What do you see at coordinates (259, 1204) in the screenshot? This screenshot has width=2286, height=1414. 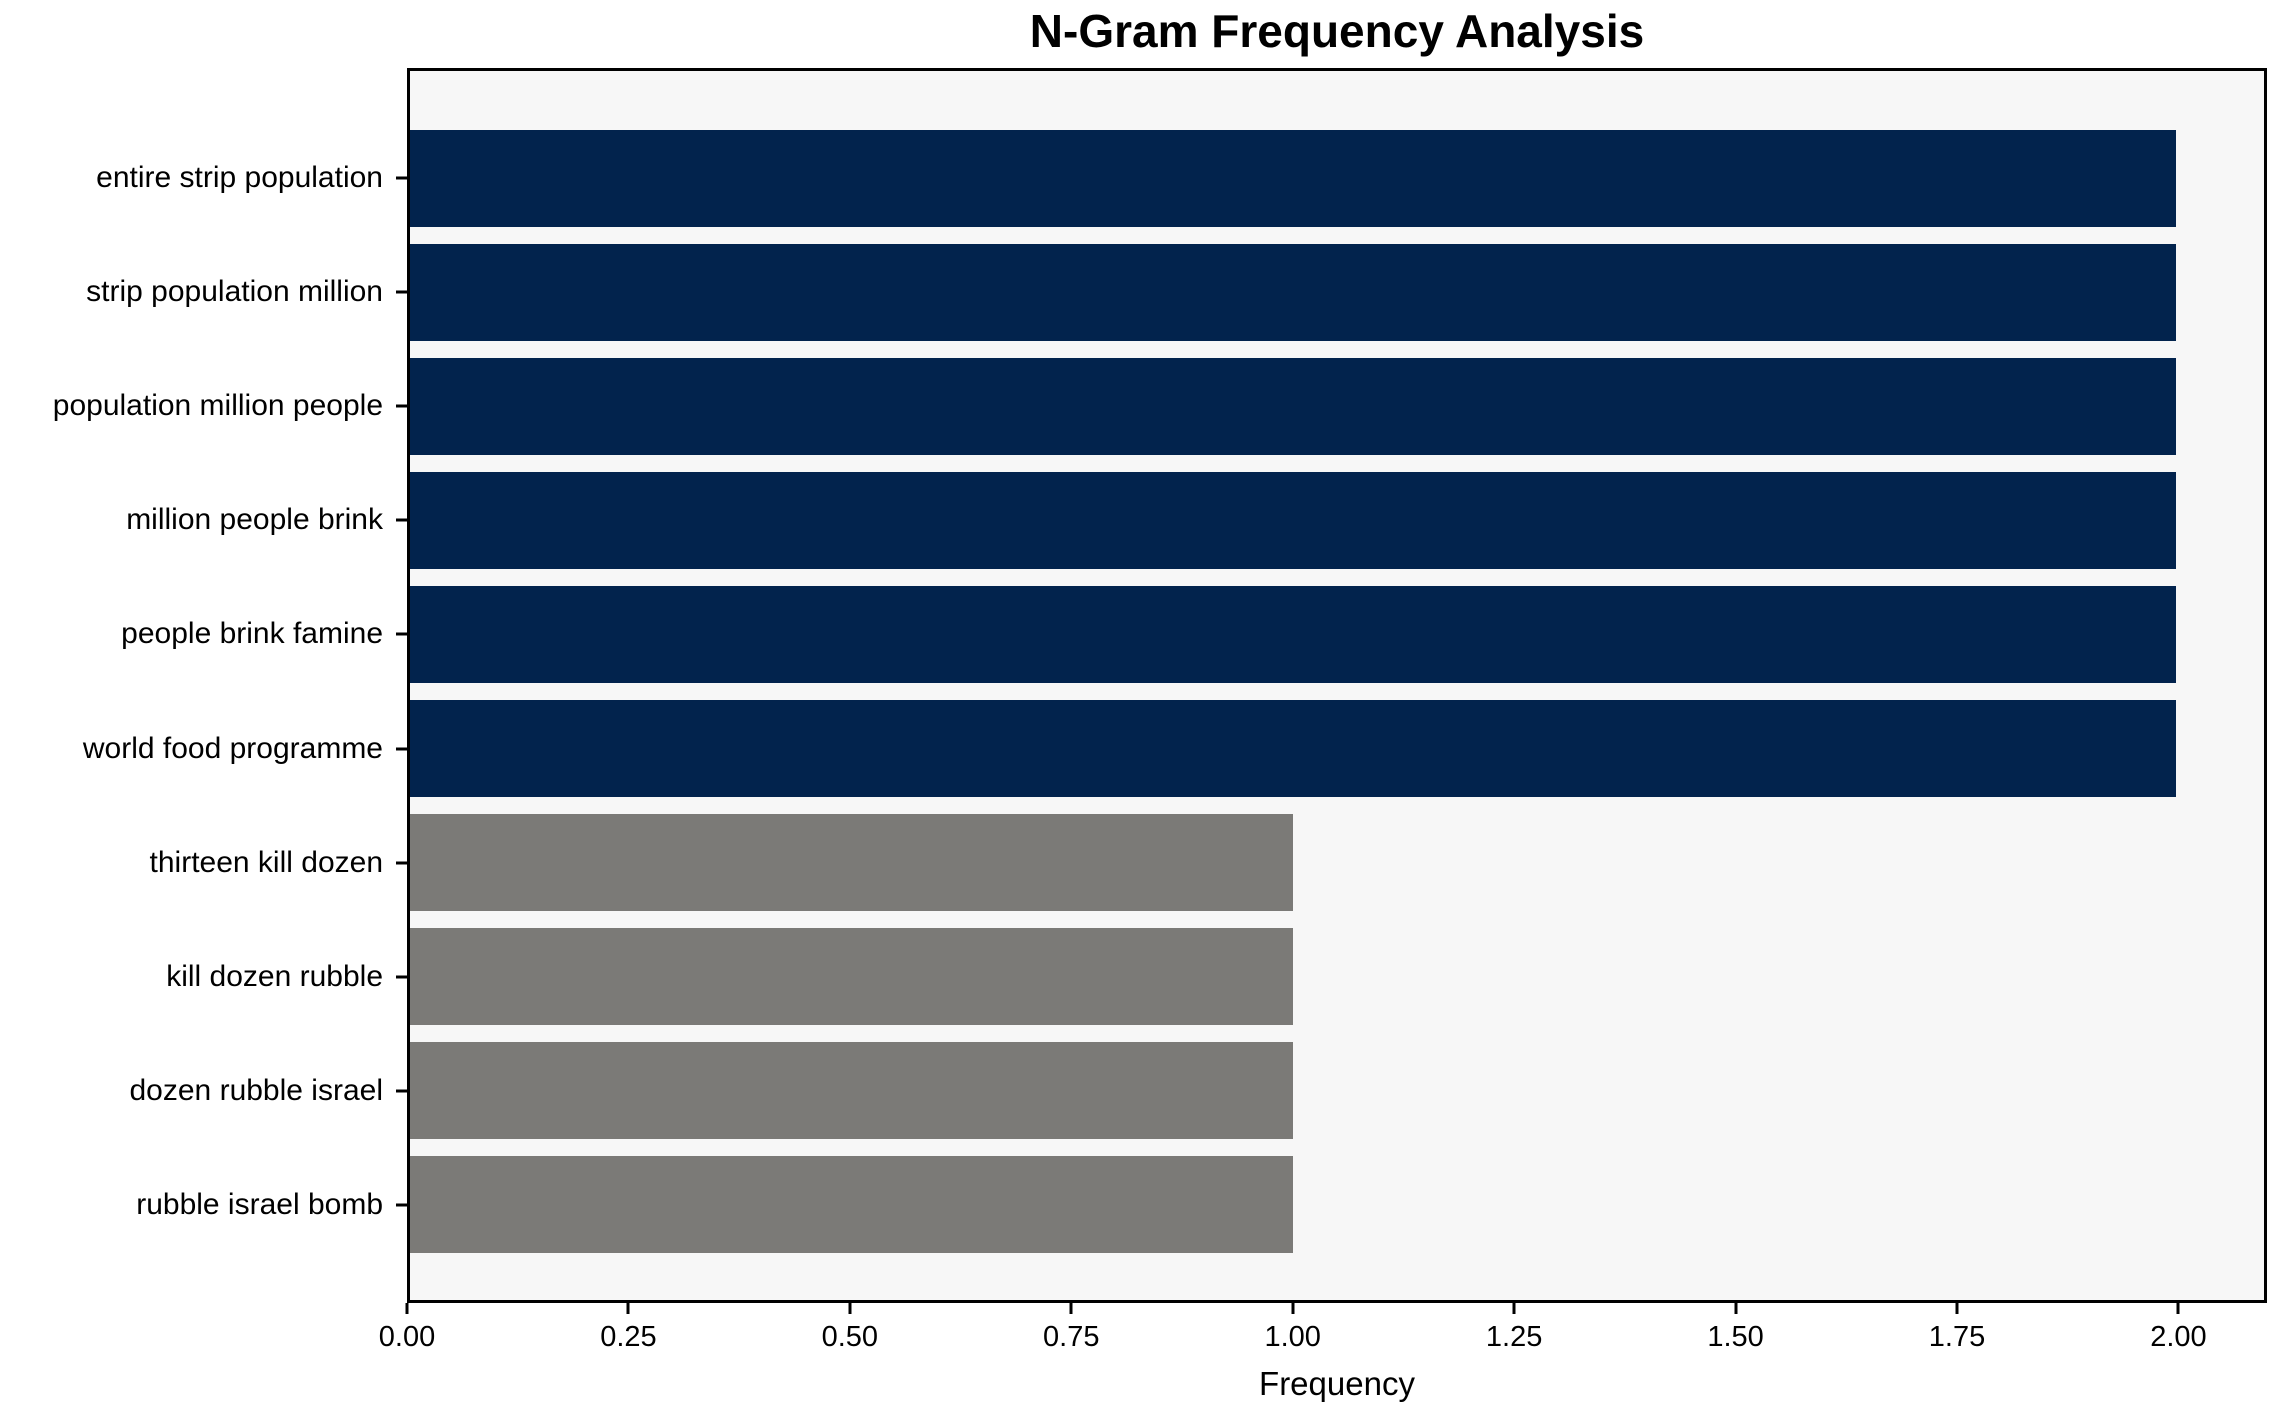 I see `y-axis-label: rubble israel bomb` at bounding box center [259, 1204].